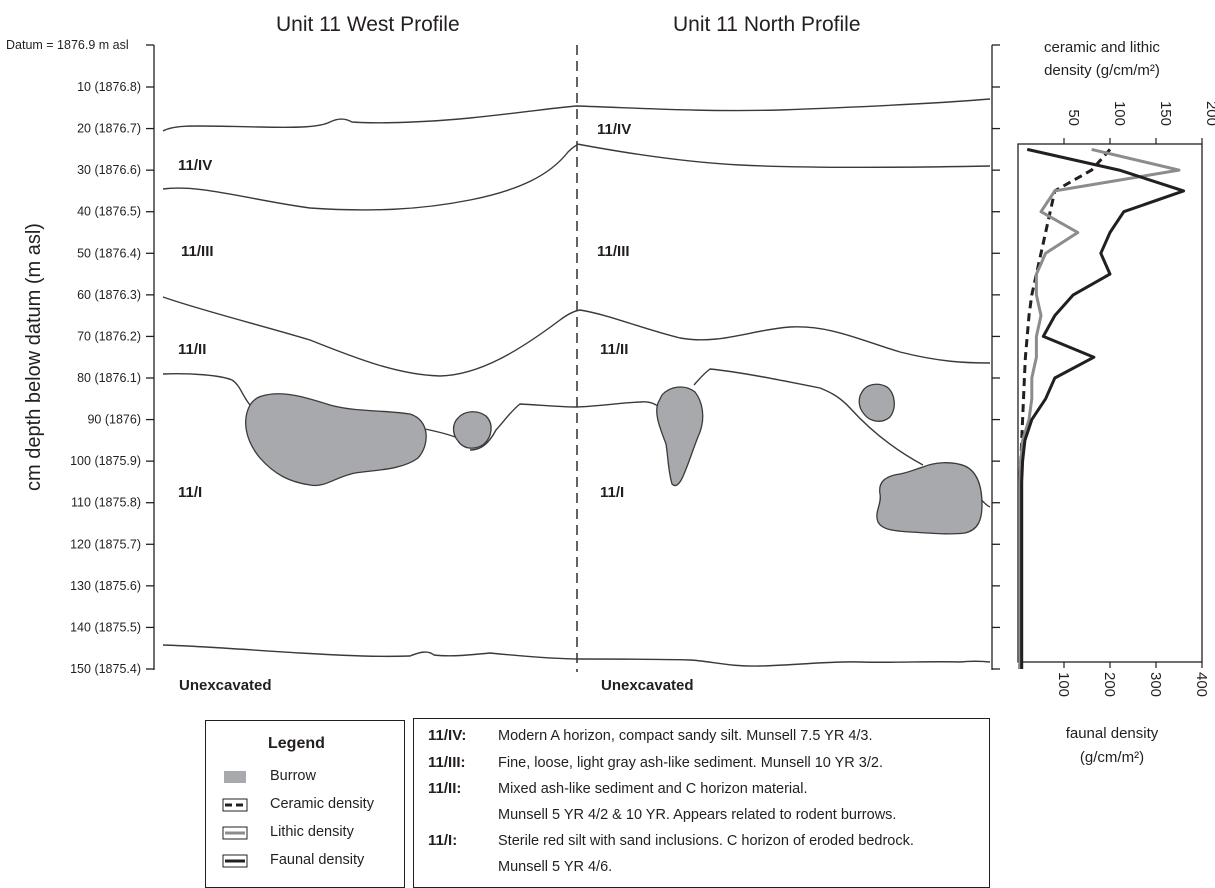 This screenshot has width=1215, height=888. What do you see at coordinates (1112, 733) in the screenshot?
I see `bottom-axis-label-line1: faunal density` at bounding box center [1112, 733].